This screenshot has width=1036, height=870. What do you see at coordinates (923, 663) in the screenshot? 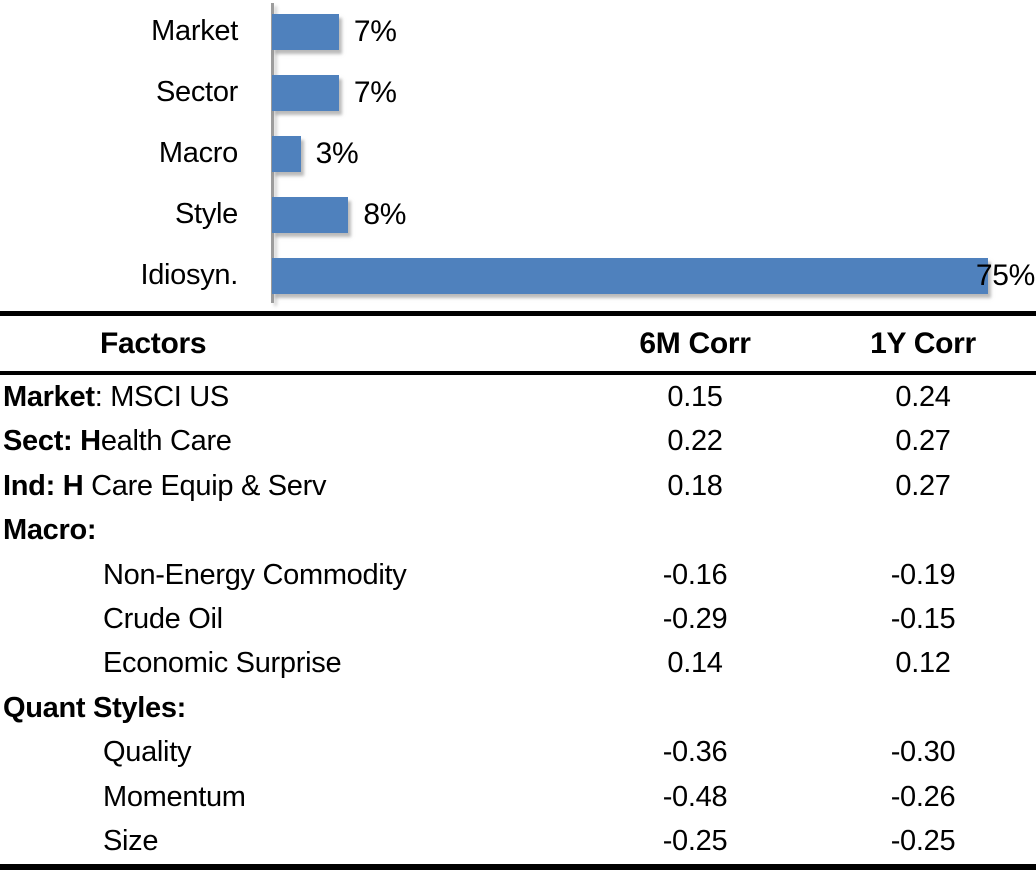
I see `cell-1y-corr: 0.12` at bounding box center [923, 663].